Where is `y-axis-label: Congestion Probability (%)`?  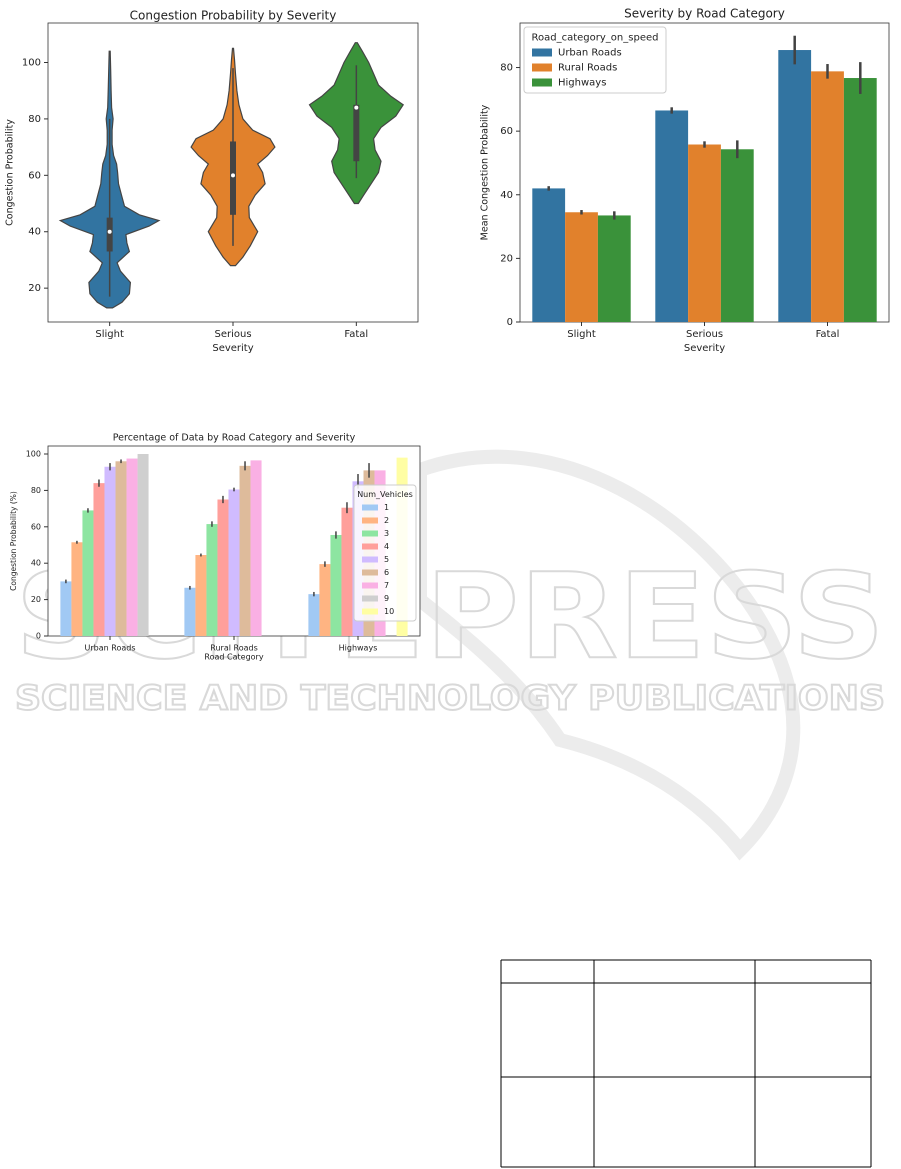 y-axis-label: Congestion Probability (%) is located at coordinates (13, 541).